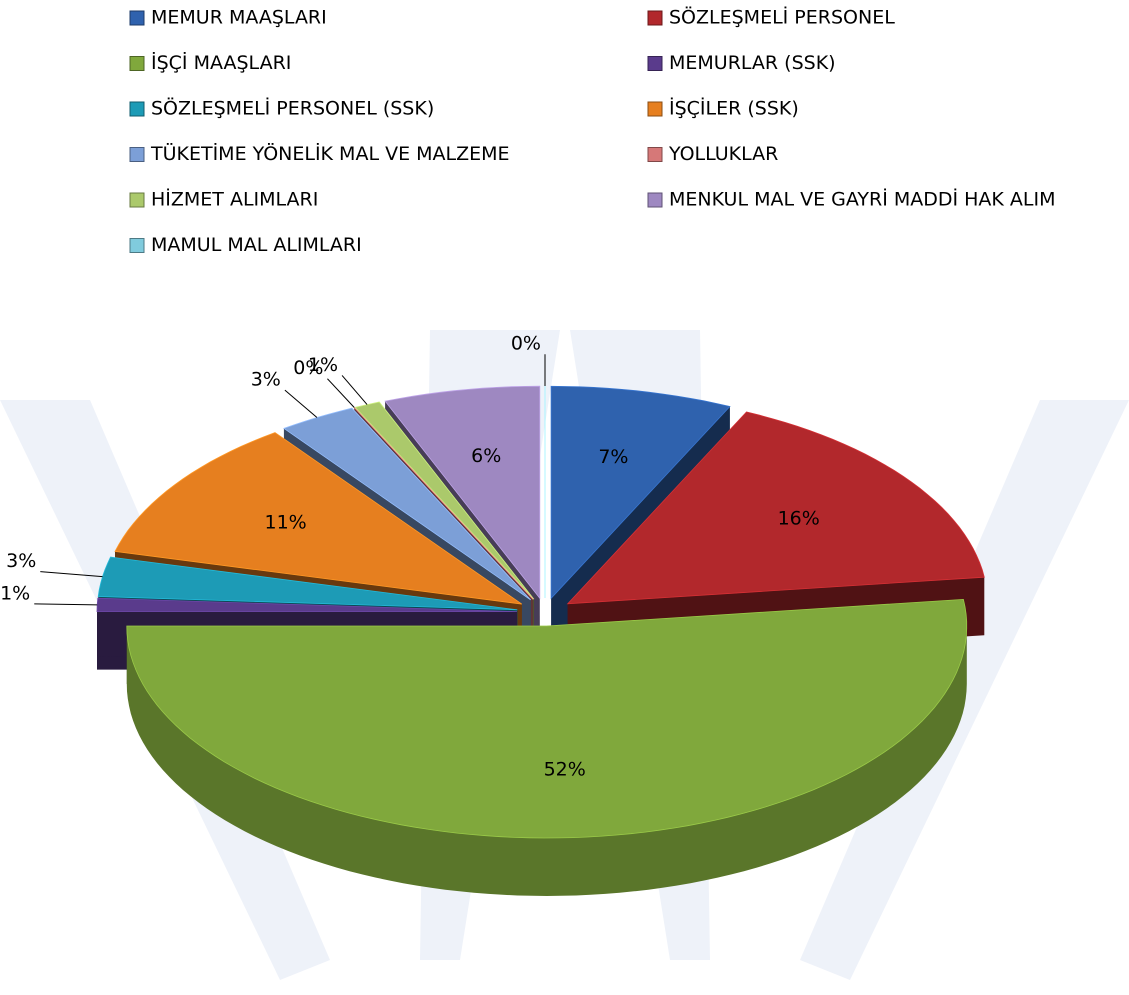  I want to click on legend-label: SÖZLEŞMELİ PERSONEL (SSK), so click(292, 108).